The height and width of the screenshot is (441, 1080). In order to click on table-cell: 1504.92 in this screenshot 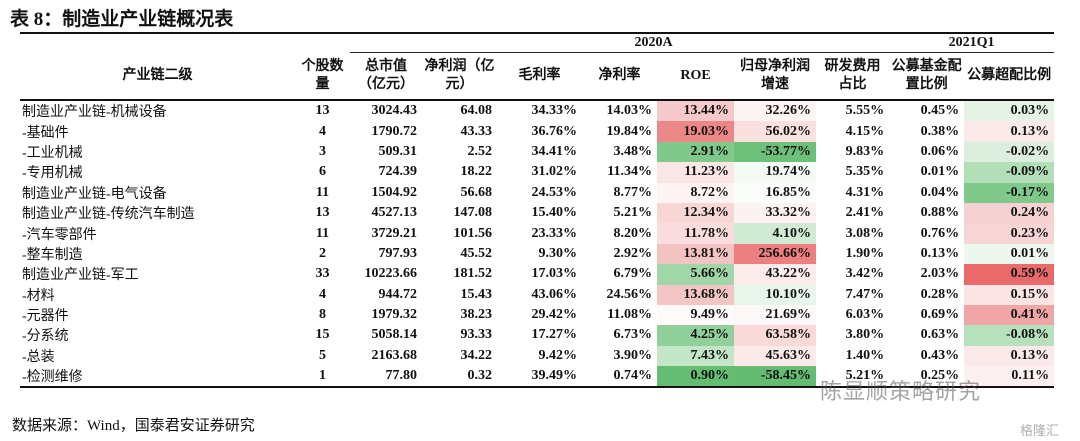, I will do `click(394, 192)`.